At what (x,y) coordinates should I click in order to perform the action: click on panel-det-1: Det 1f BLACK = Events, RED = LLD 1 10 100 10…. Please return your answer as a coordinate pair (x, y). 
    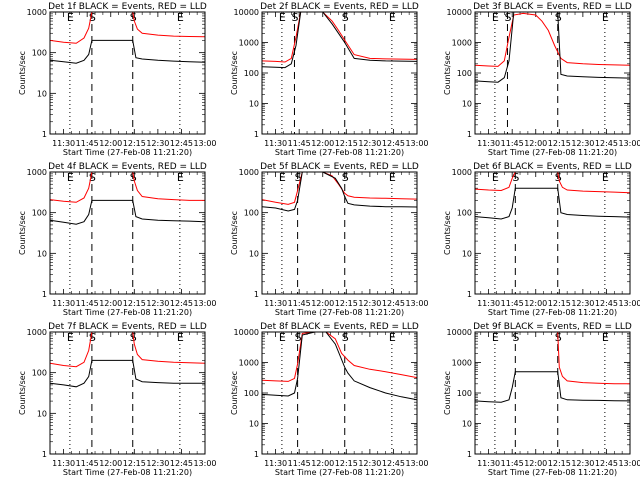
    Looking at the image, I should click on (117, 79).